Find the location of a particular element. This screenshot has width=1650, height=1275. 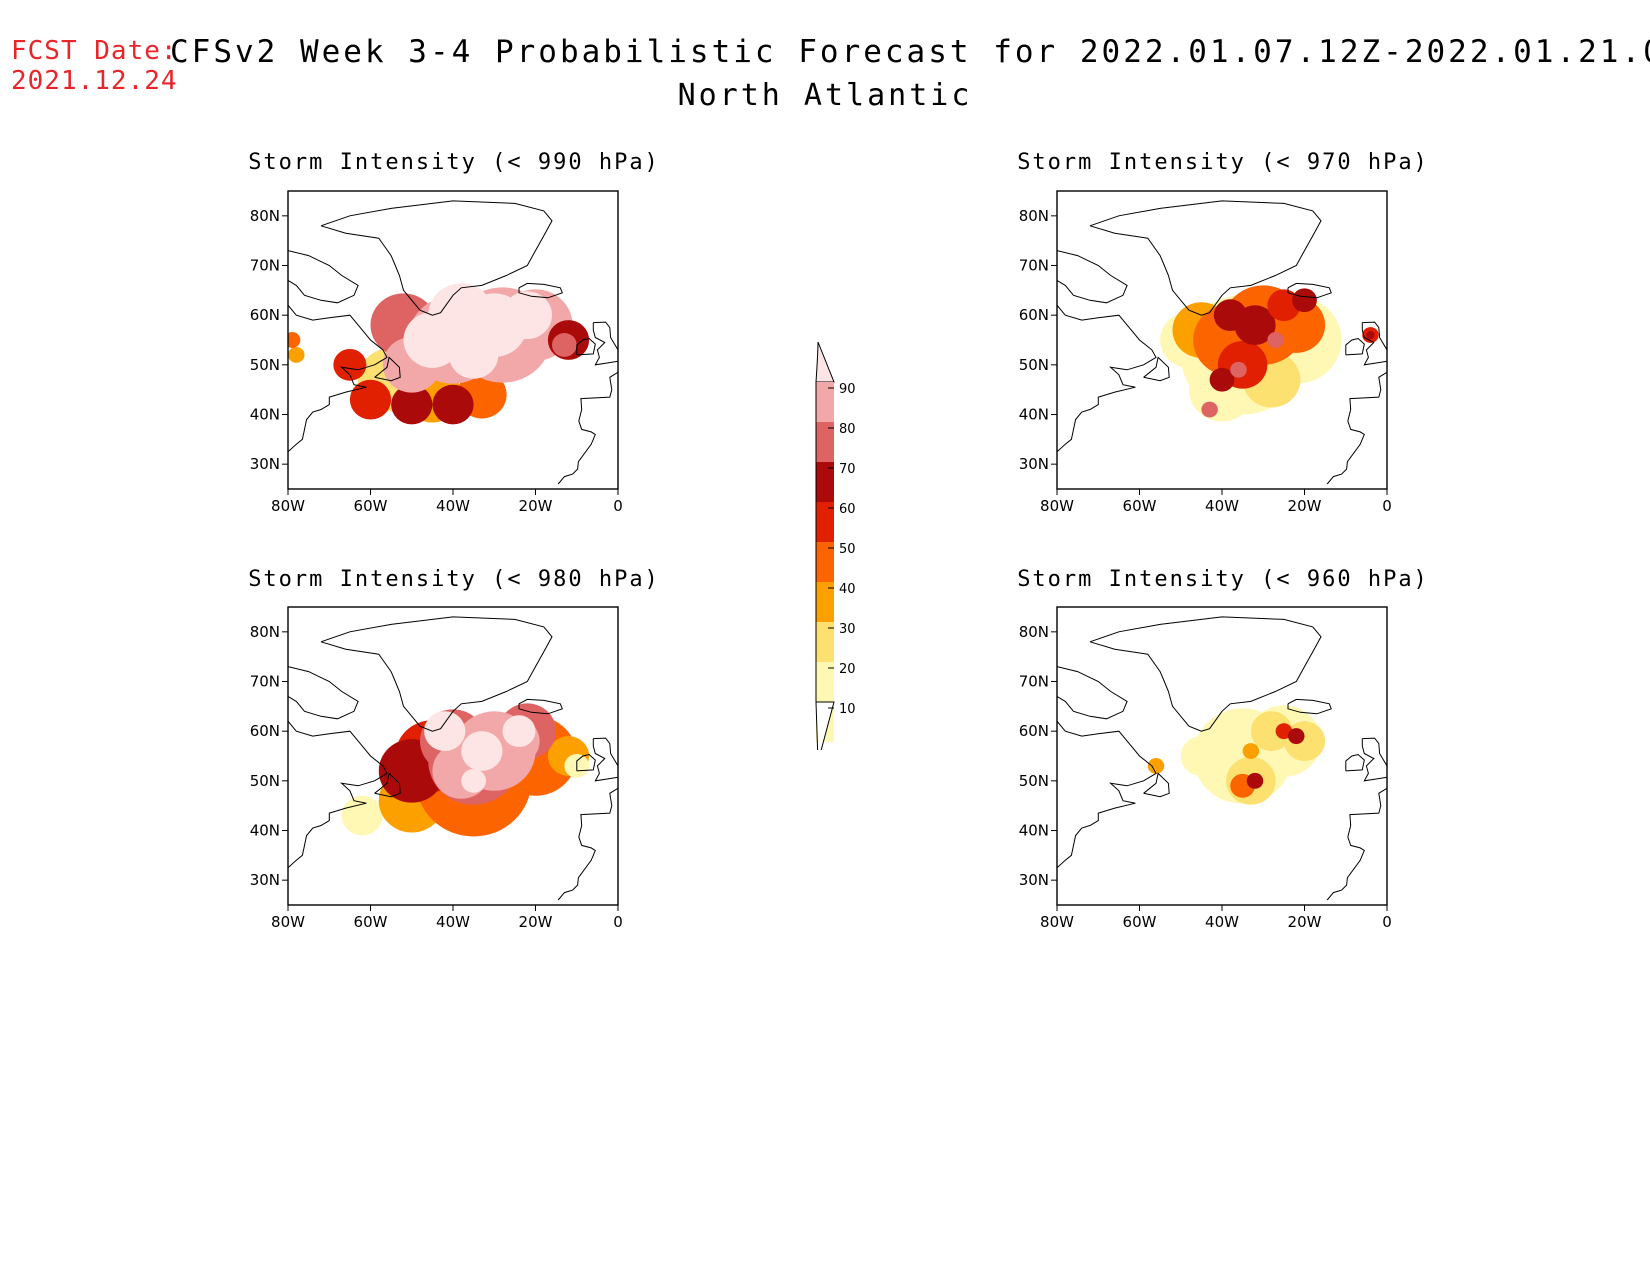

region-subtitle: North Atlantic is located at coordinates (825, 95).